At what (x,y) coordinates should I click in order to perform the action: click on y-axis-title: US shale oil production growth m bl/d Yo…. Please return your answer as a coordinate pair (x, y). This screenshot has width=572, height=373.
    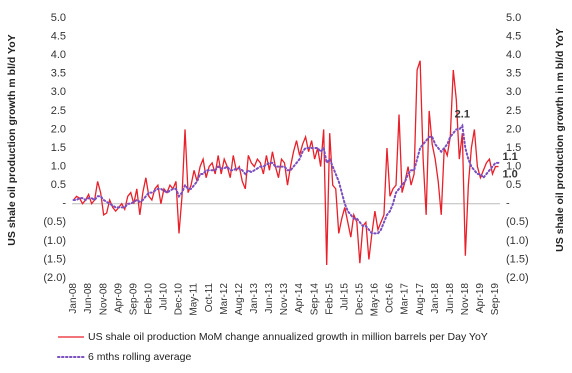
    Looking at the image, I should click on (12, 139).